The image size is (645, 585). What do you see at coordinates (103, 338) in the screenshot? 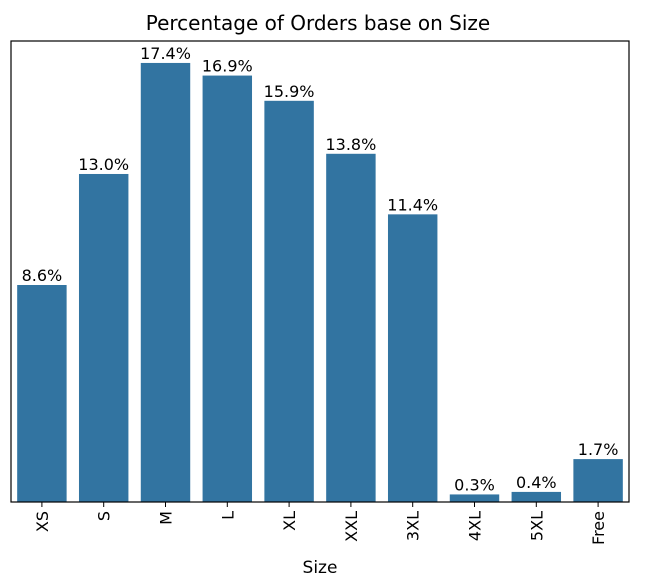
I see `bar-s` at bounding box center [103, 338].